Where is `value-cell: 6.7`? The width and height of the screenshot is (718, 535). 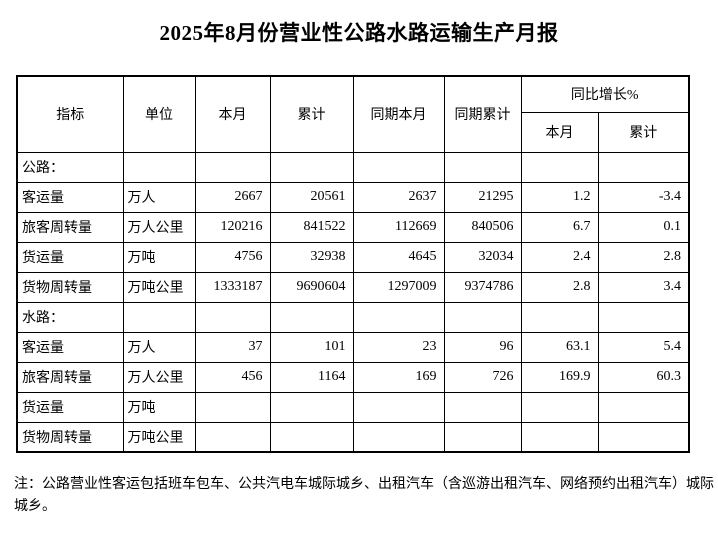
value-cell: 6.7 is located at coordinates (559, 227).